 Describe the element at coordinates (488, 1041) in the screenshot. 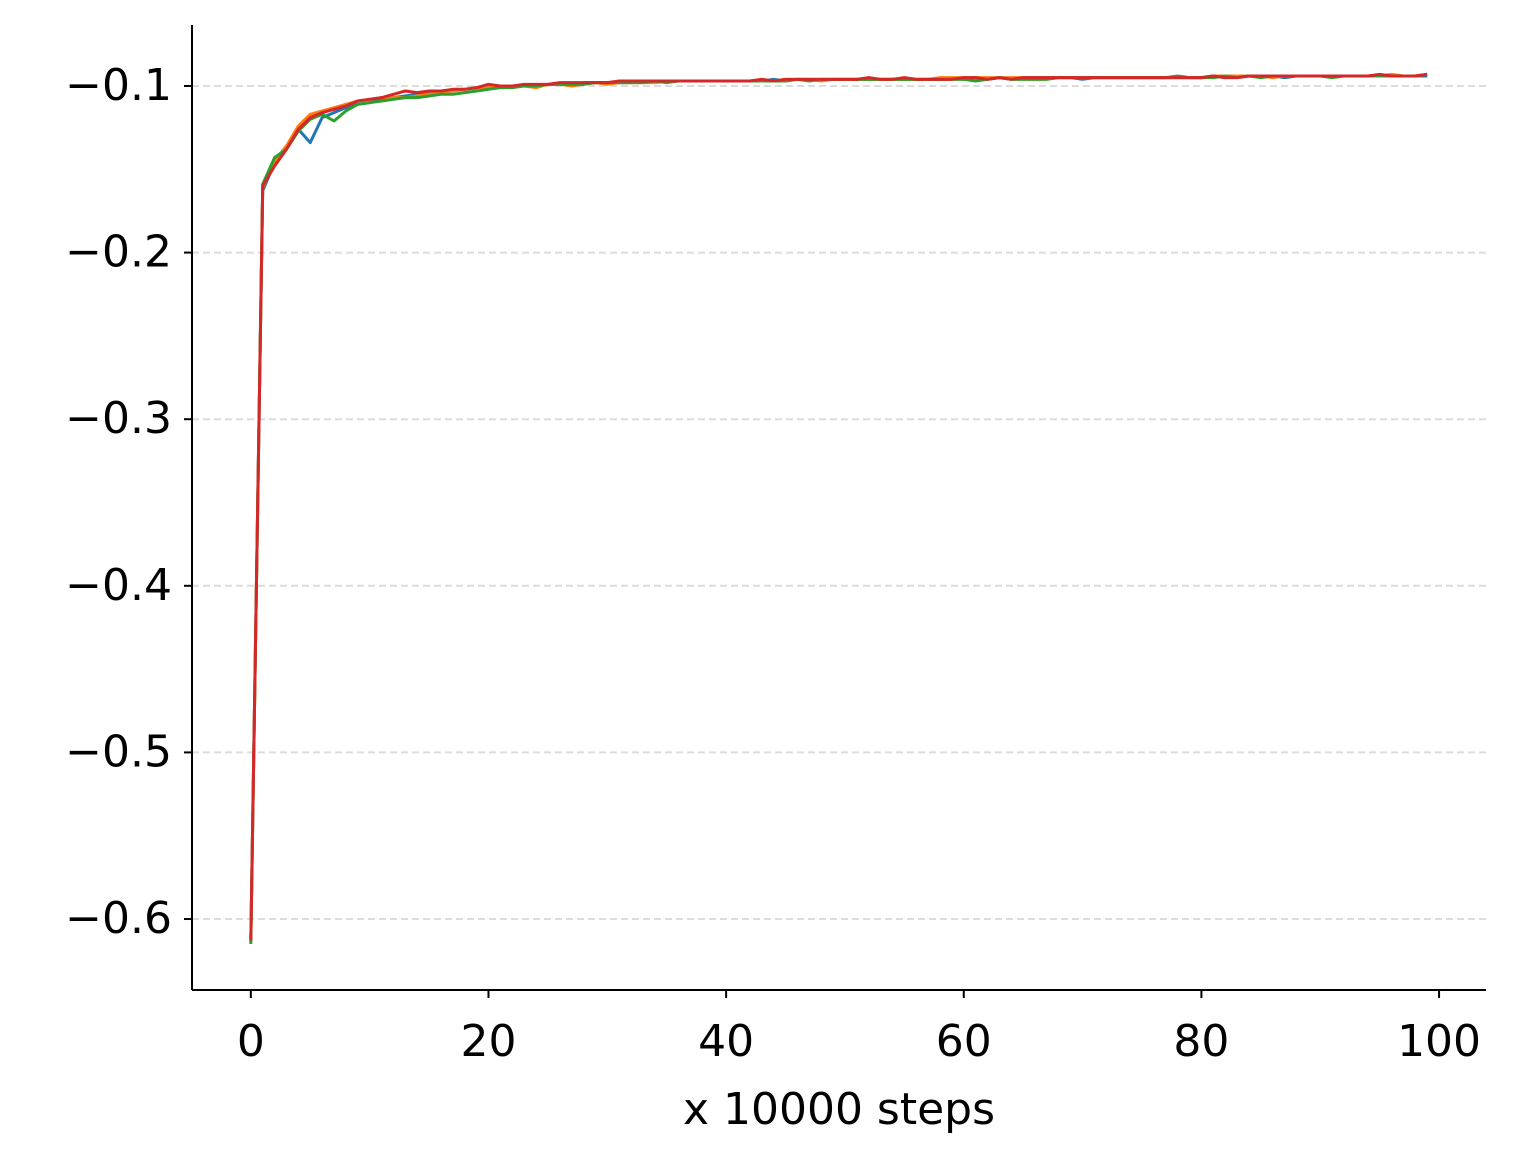

I see `x-tick-label: 20` at that location.